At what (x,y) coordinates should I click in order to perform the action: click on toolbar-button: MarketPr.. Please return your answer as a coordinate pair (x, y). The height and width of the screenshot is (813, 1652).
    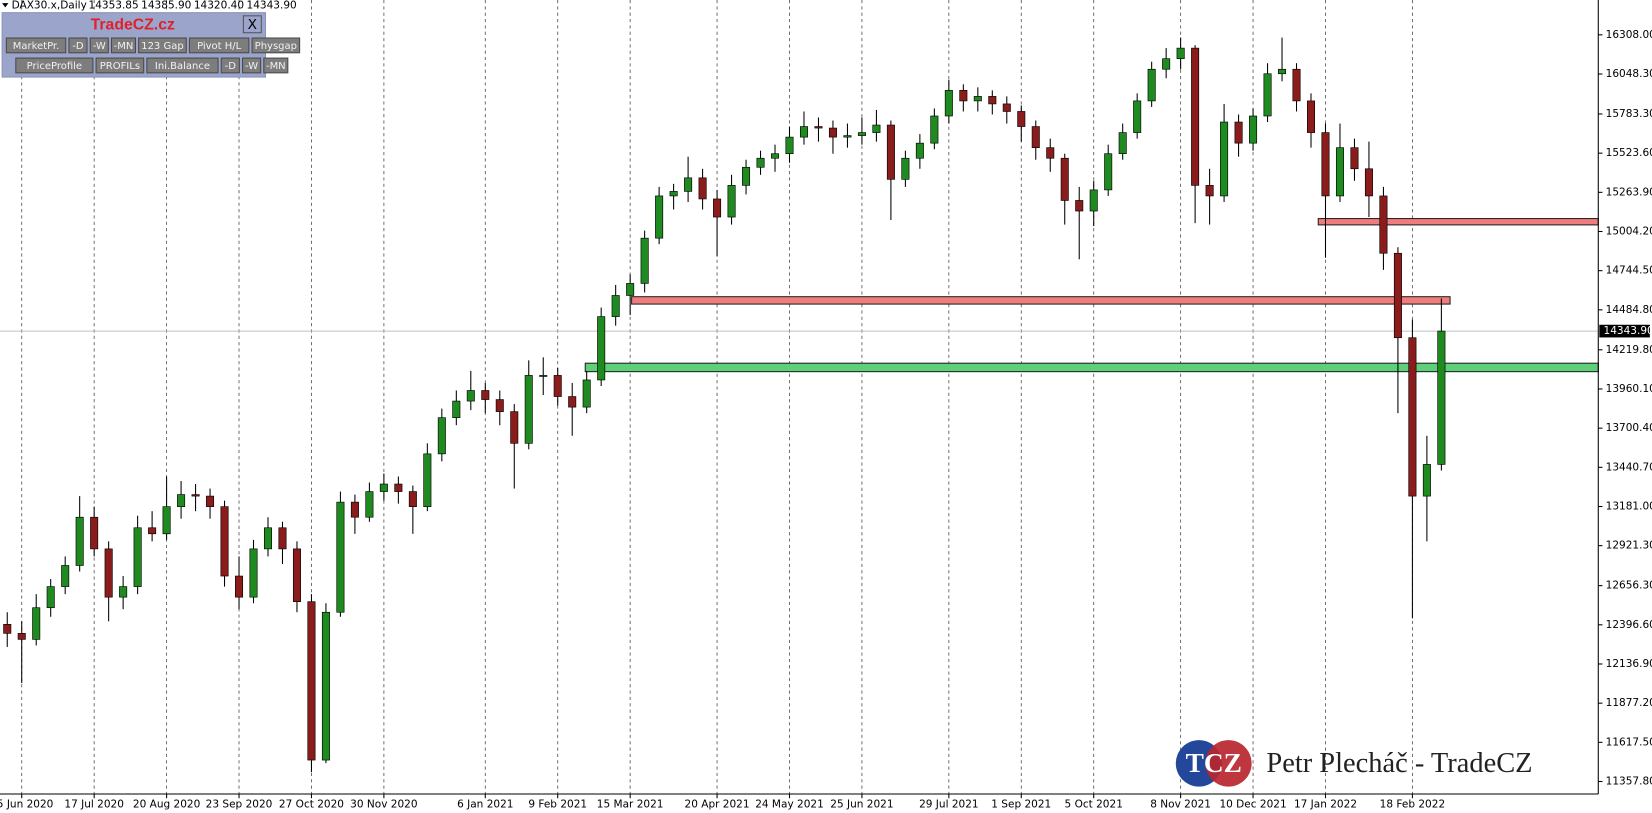
    Looking at the image, I should click on (36, 45).